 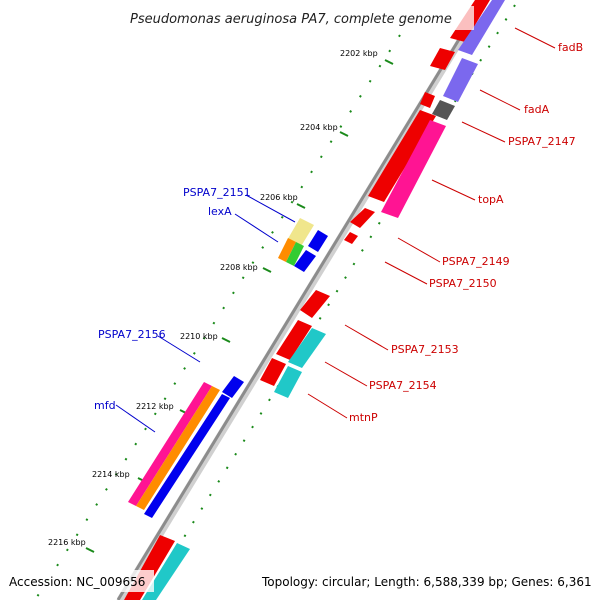 I want to click on tick-label: 2206 kbp, so click(x=279, y=197).